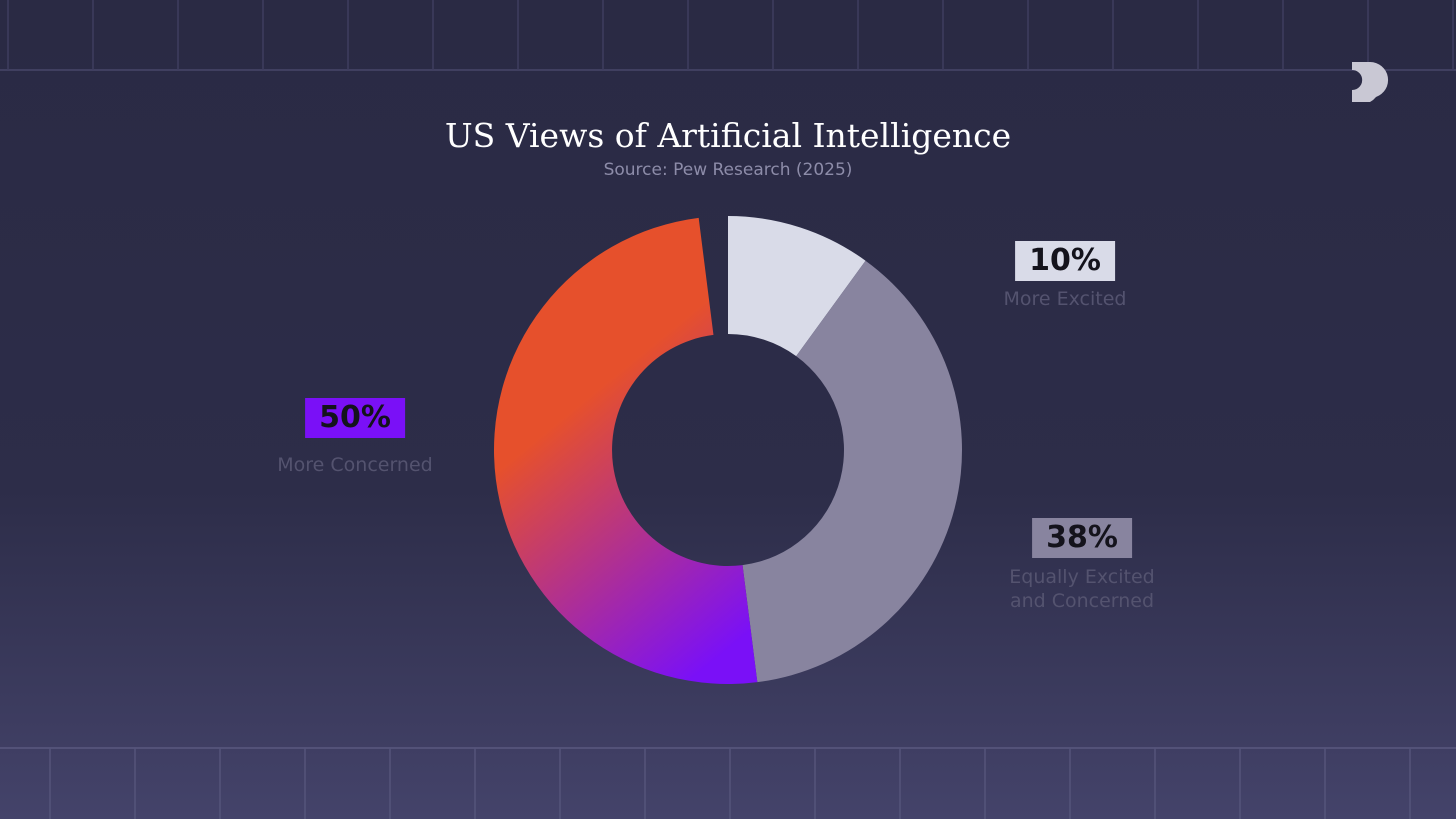 This screenshot has width=1456, height=819. I want to click on chart-subtitle: Source: Pew Research (2025), so click(728, 170).